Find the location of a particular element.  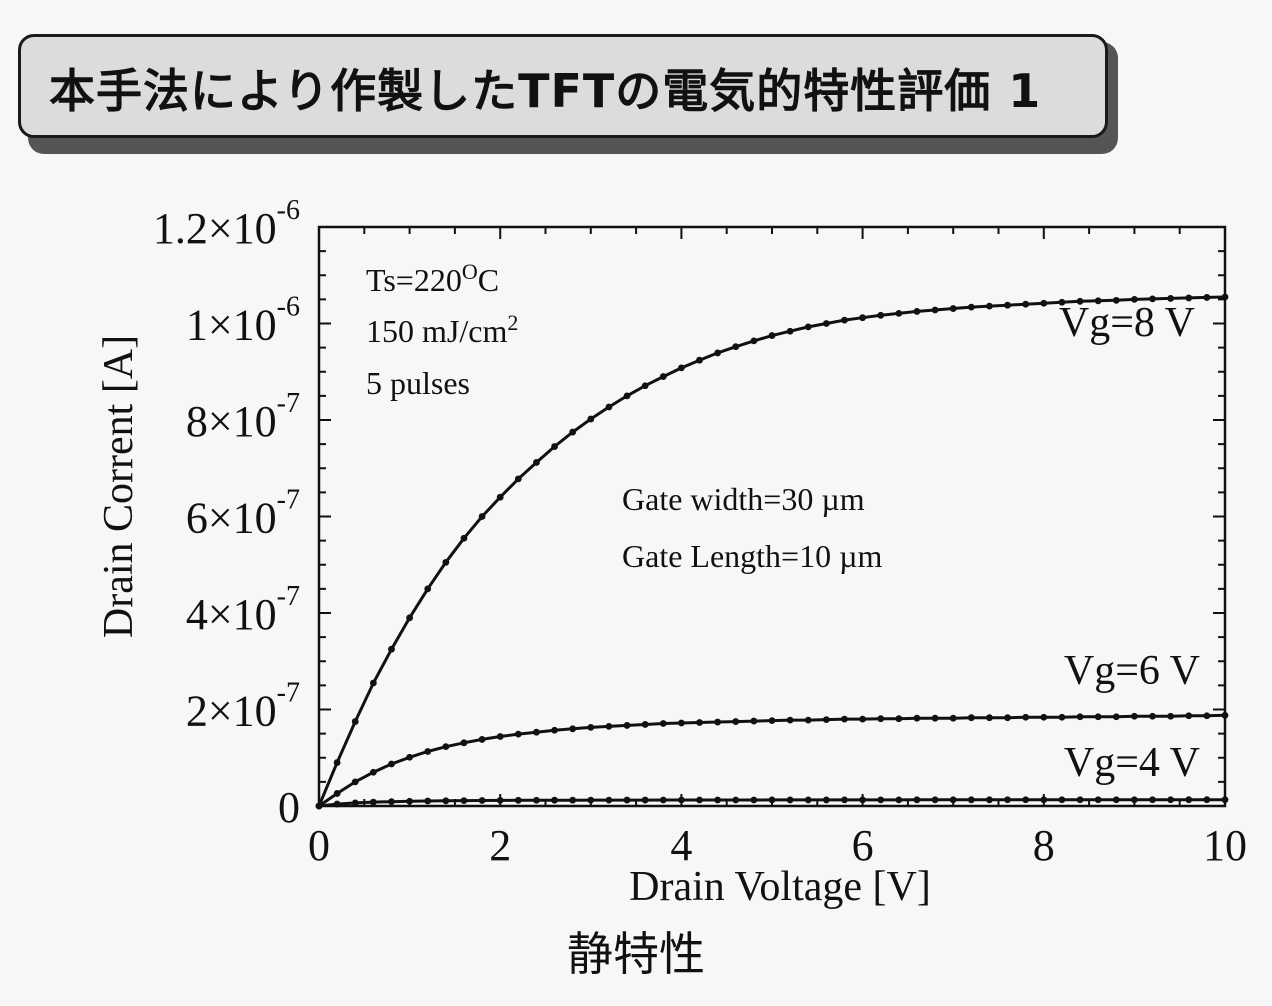

y-tick-label: 0 is located at coordinates (289, 807).